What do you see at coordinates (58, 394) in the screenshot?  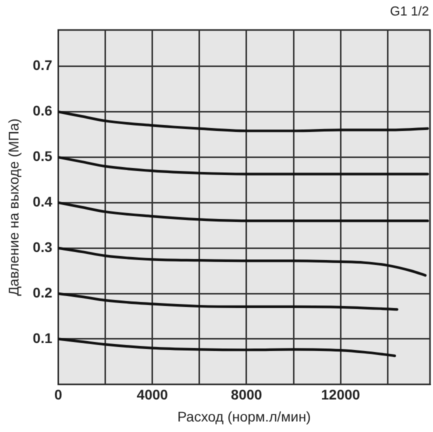 I see `x-tick-label: 0` at bounding box center [58, 394].